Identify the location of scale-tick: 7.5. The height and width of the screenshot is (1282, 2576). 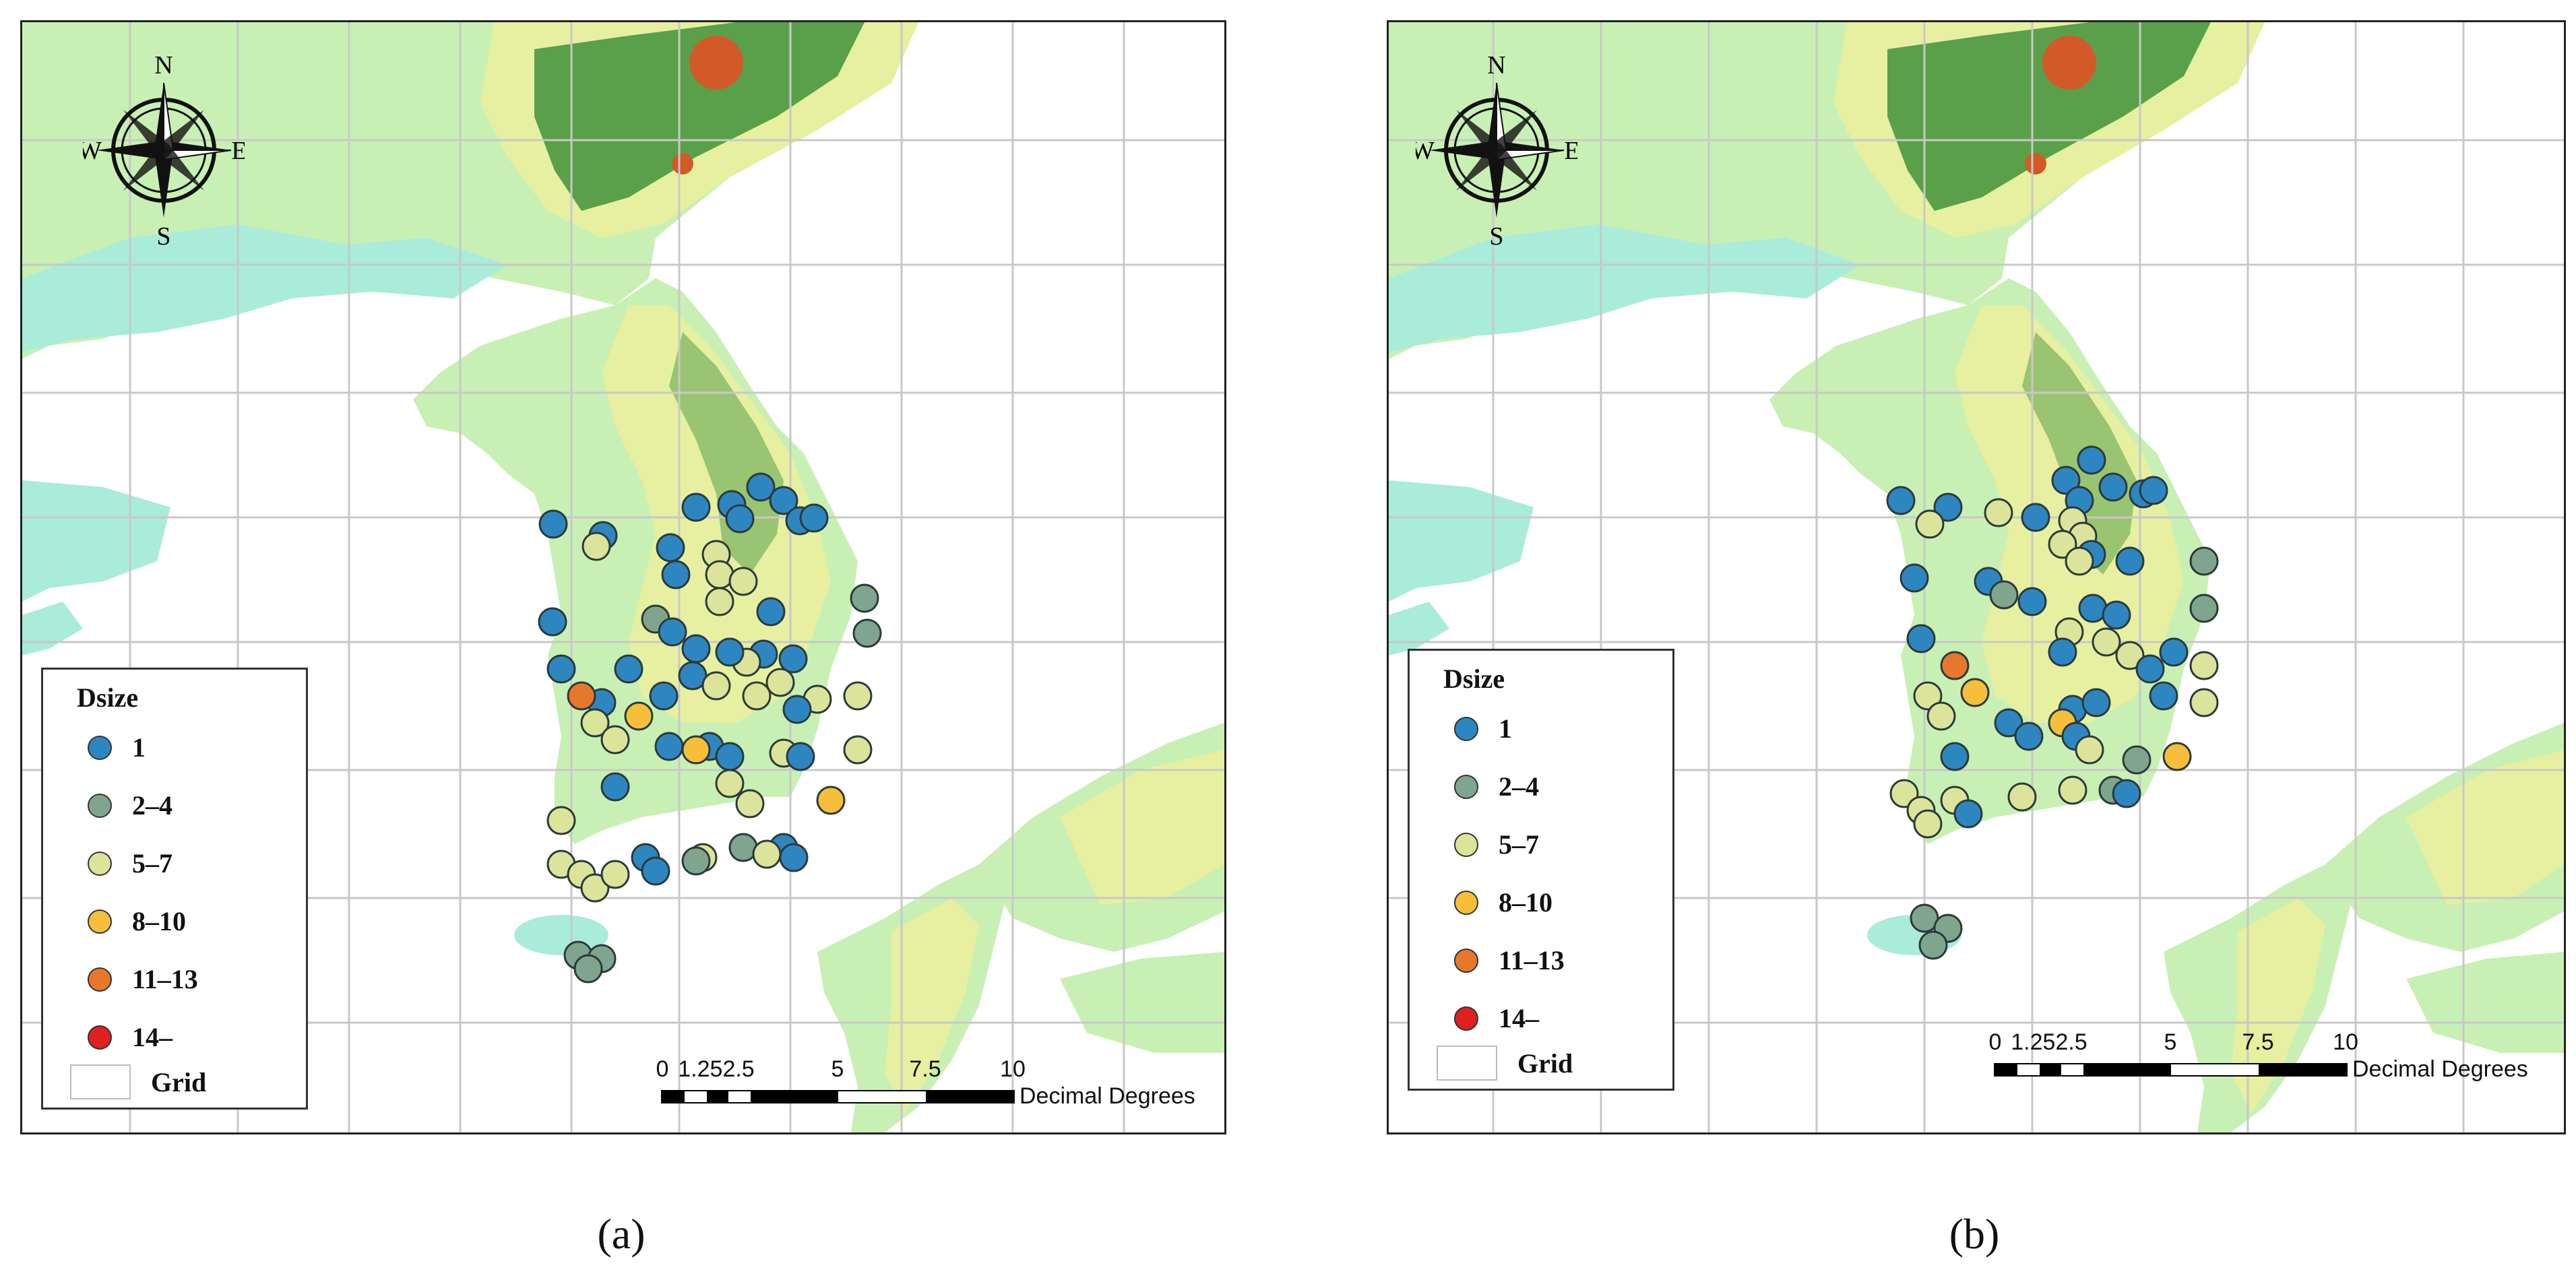
(925, 1069).